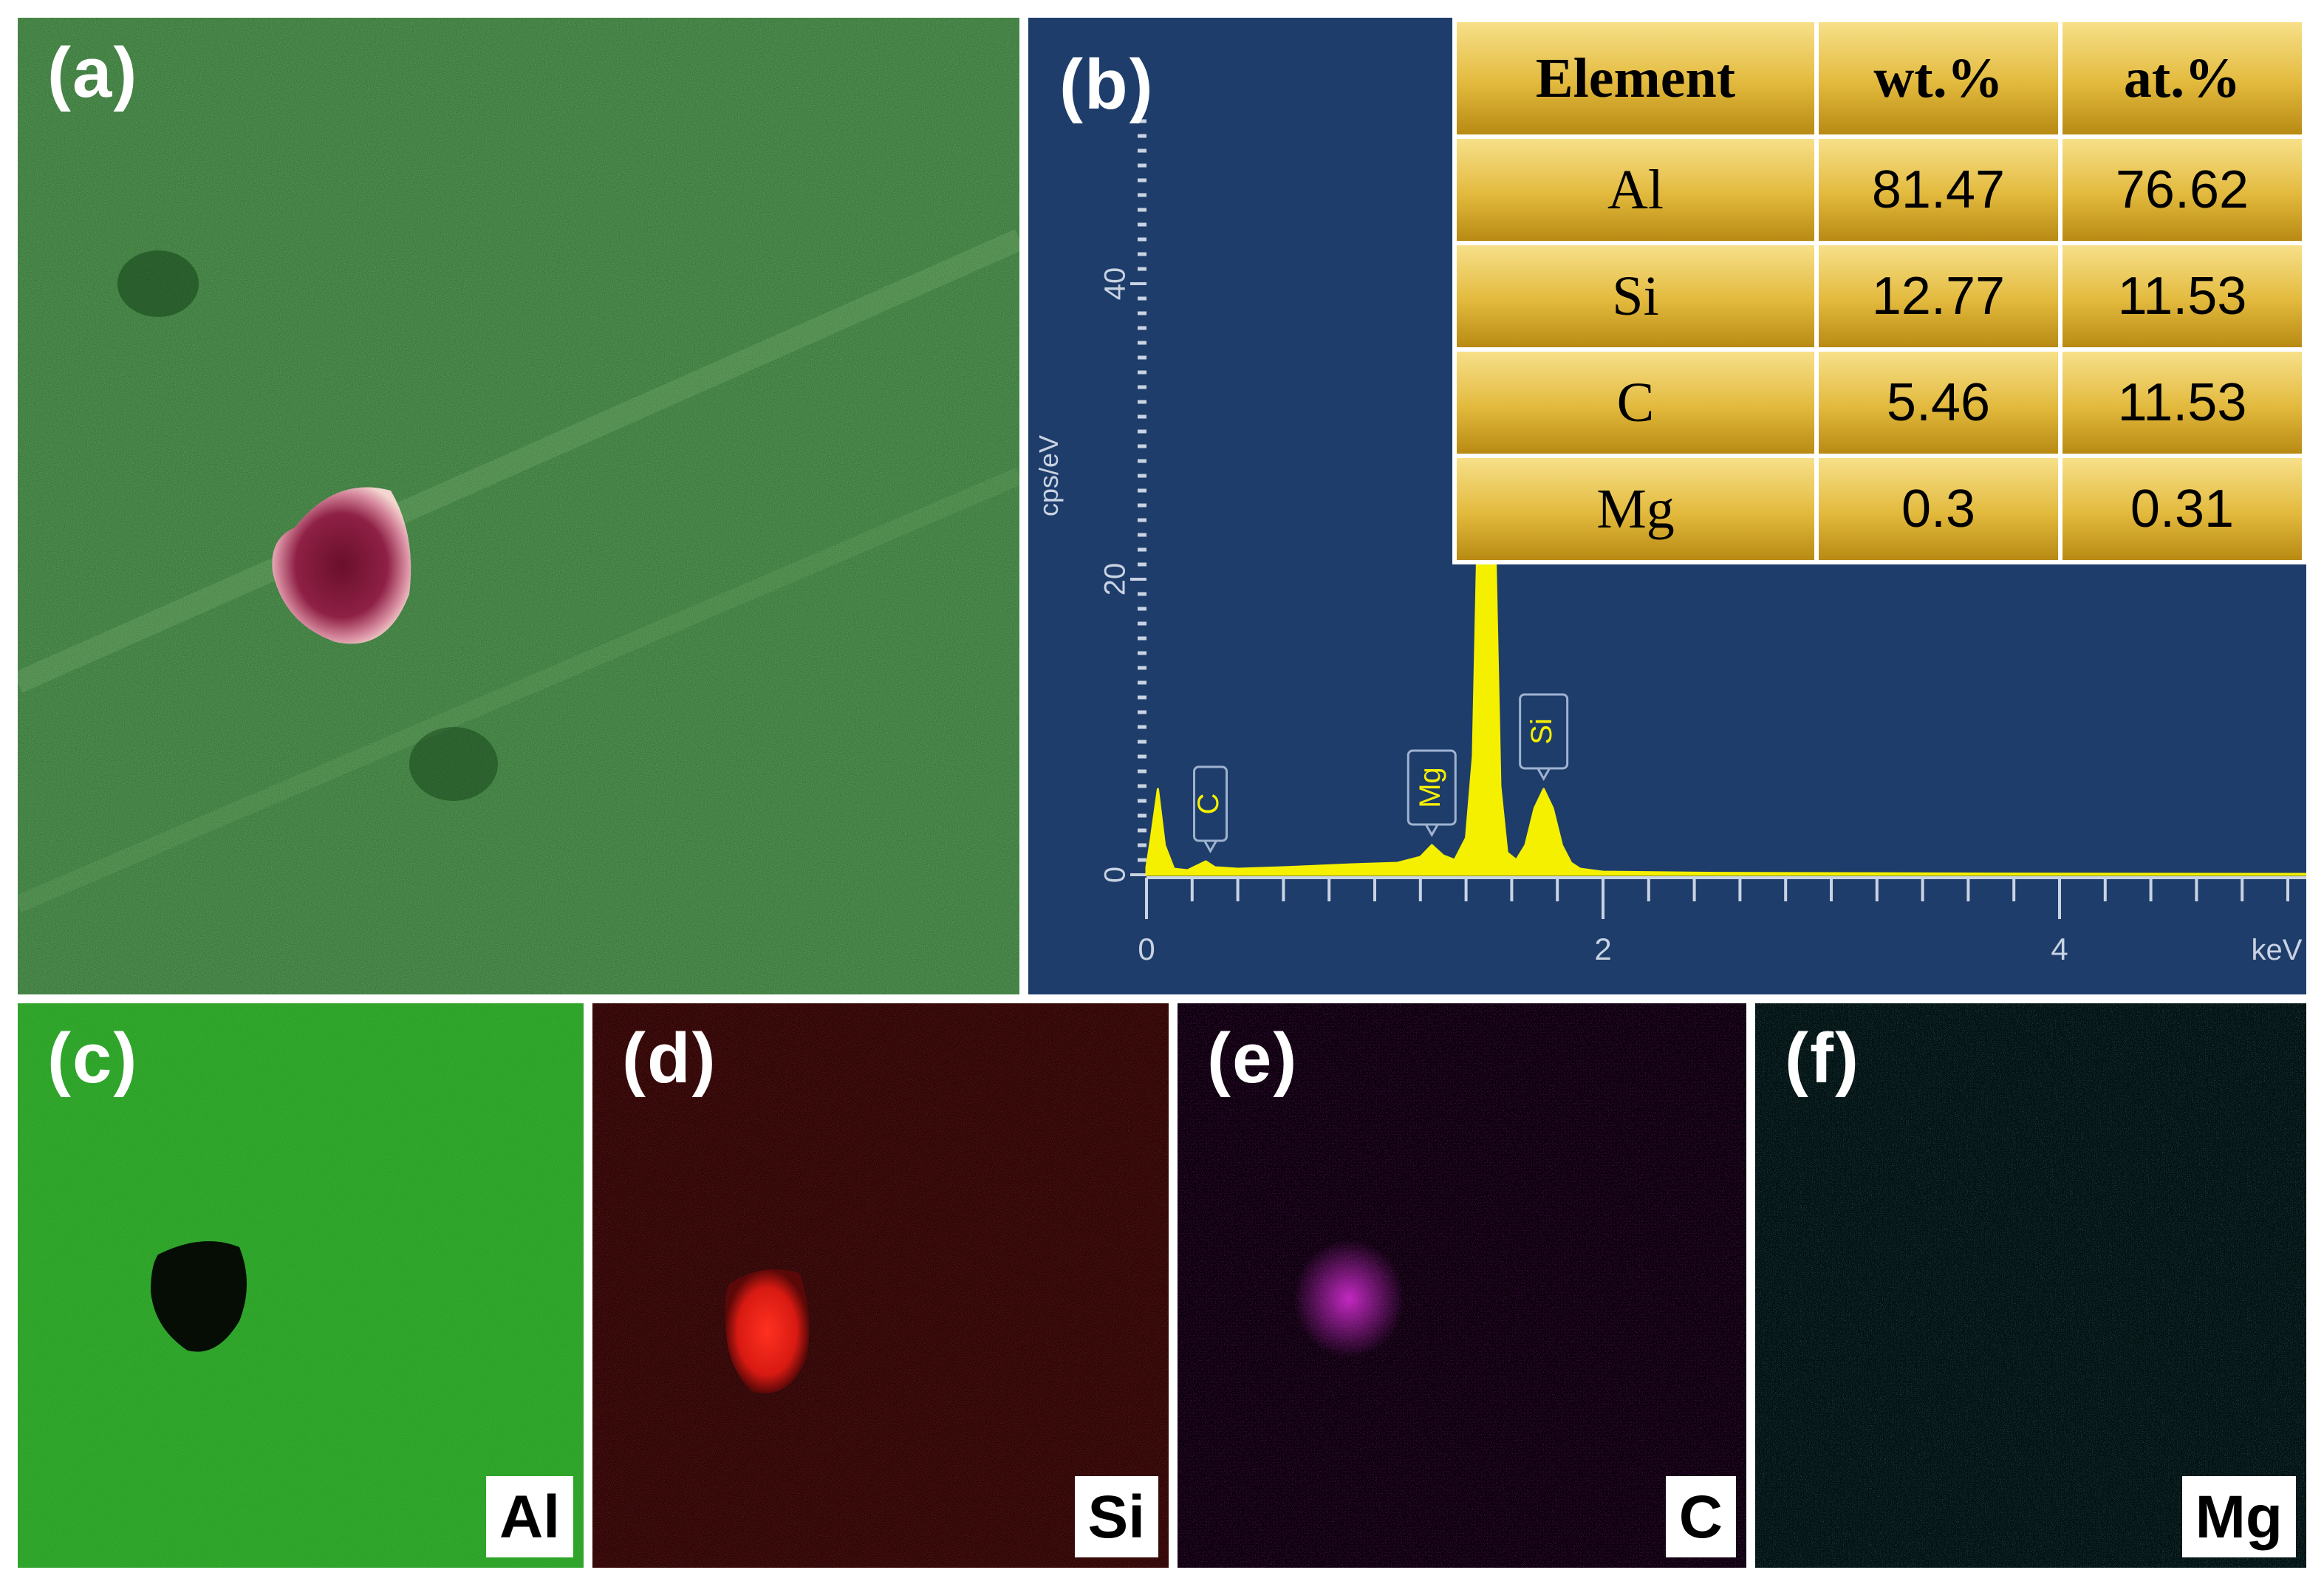 This screenshot has width=2324, height=1584. I want to click on panel-label-e: (e), so click(1253, 1058).